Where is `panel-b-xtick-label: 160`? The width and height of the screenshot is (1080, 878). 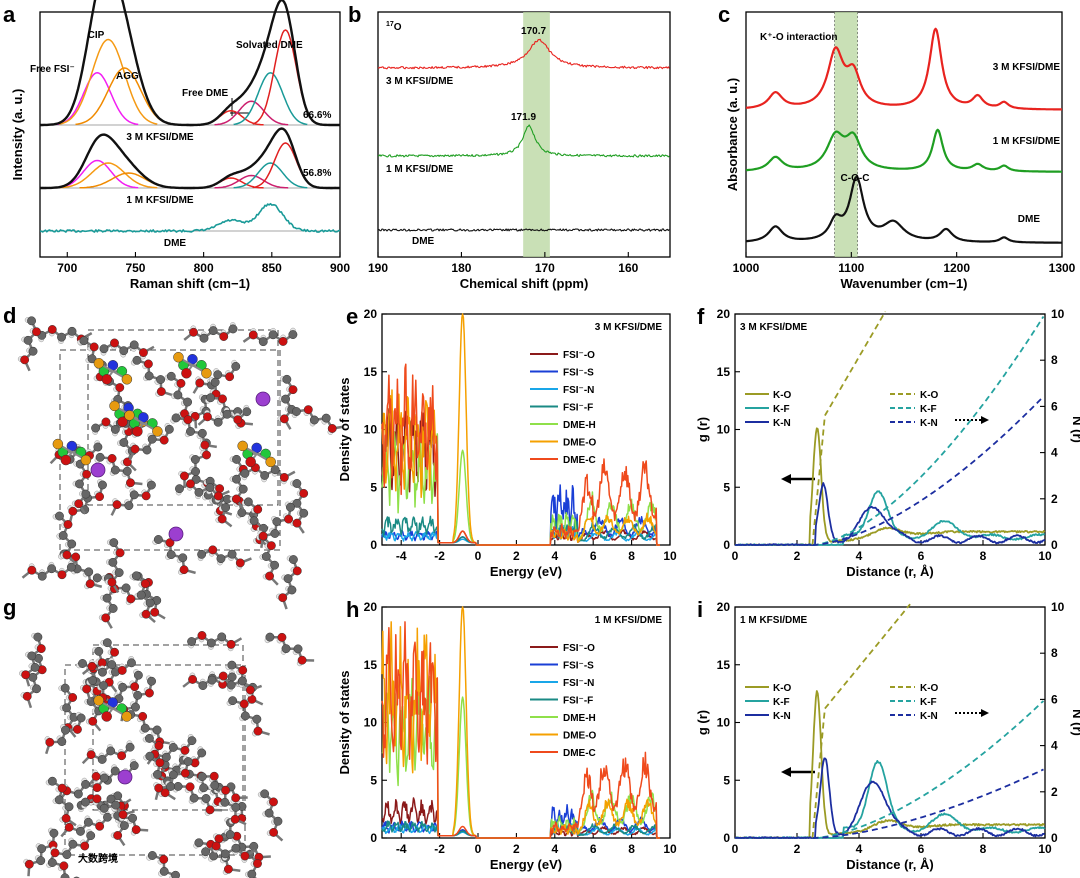
panel-b-xtick-label: 160 is located at coordinates (628, 268).